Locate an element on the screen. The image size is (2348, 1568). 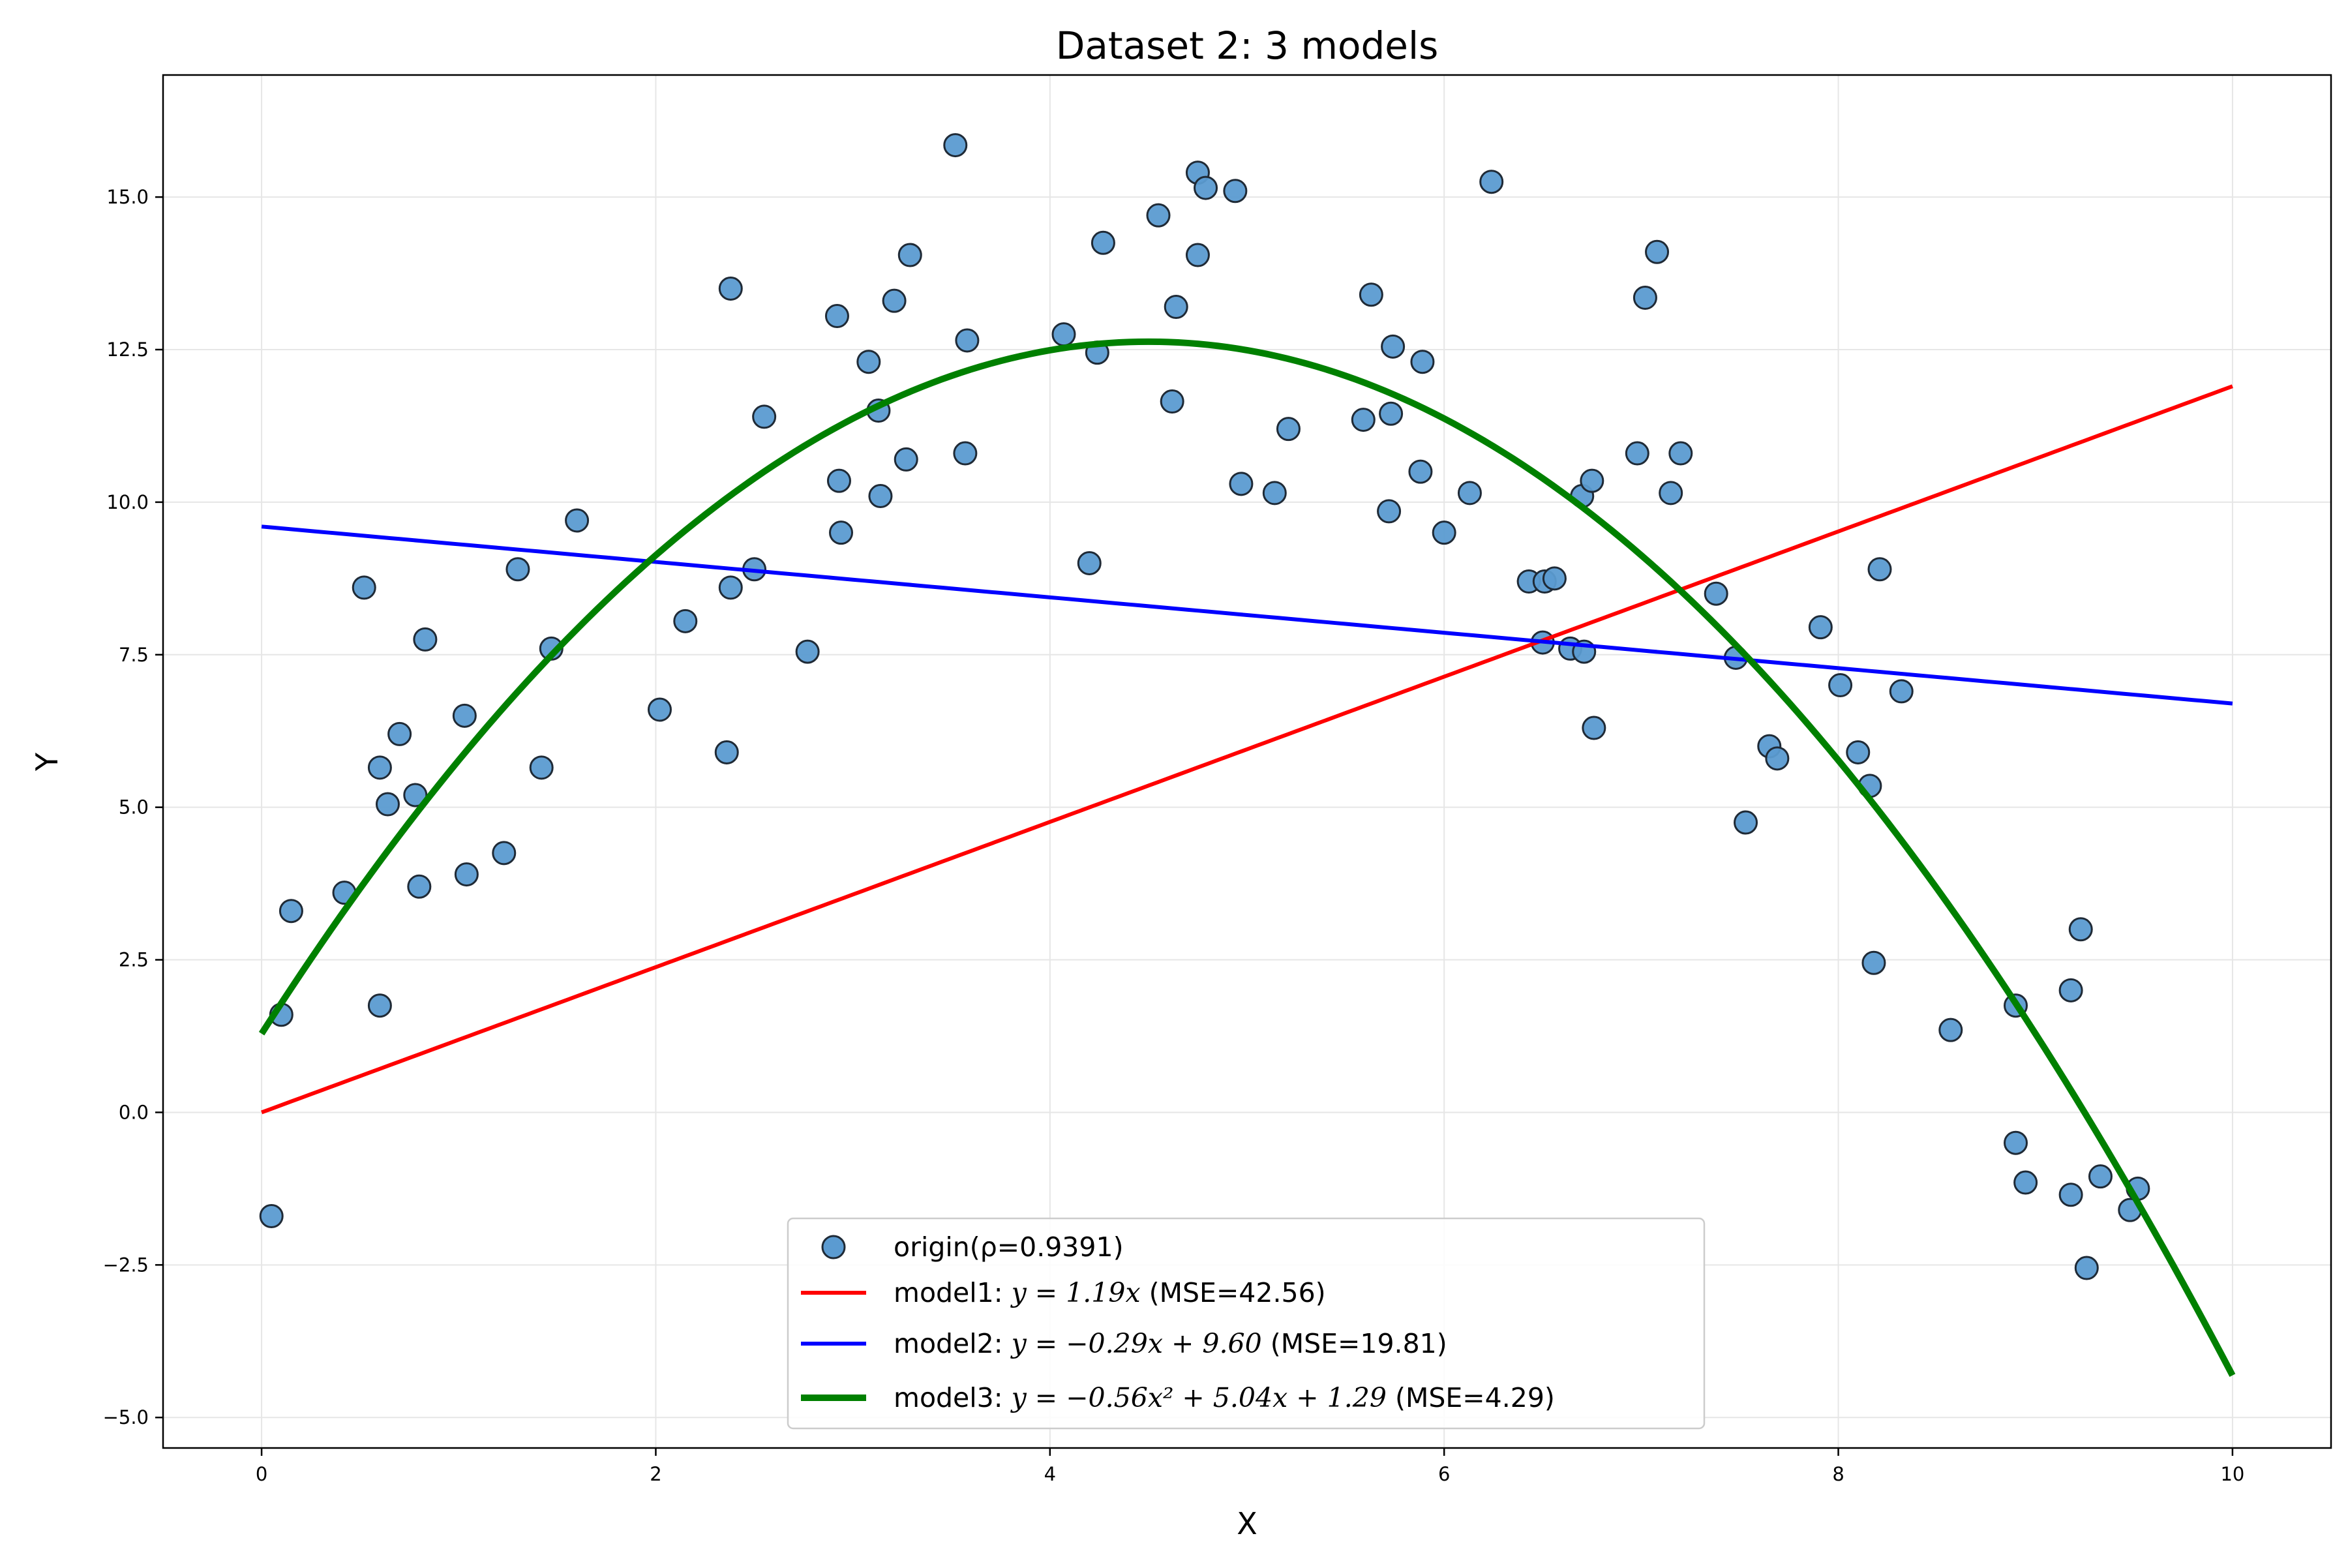
y-tick-label: 12.5 is located at coordinates (128, 350).